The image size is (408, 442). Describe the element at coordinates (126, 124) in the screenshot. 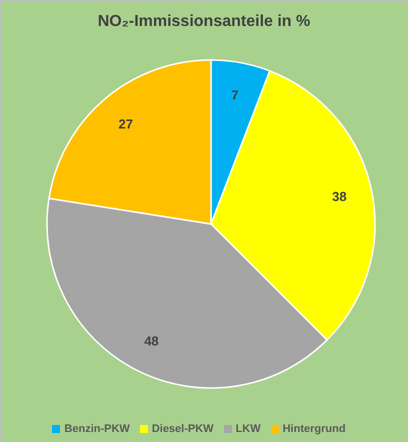

I see `data-label: 27` at that location.